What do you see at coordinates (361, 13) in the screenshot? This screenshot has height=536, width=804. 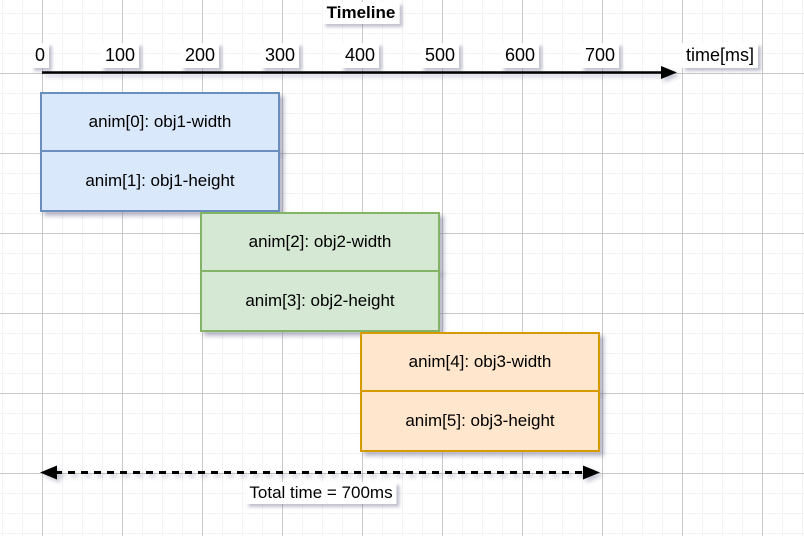 I see `diagram-title: Timeline` at bounding box center [361, 13].